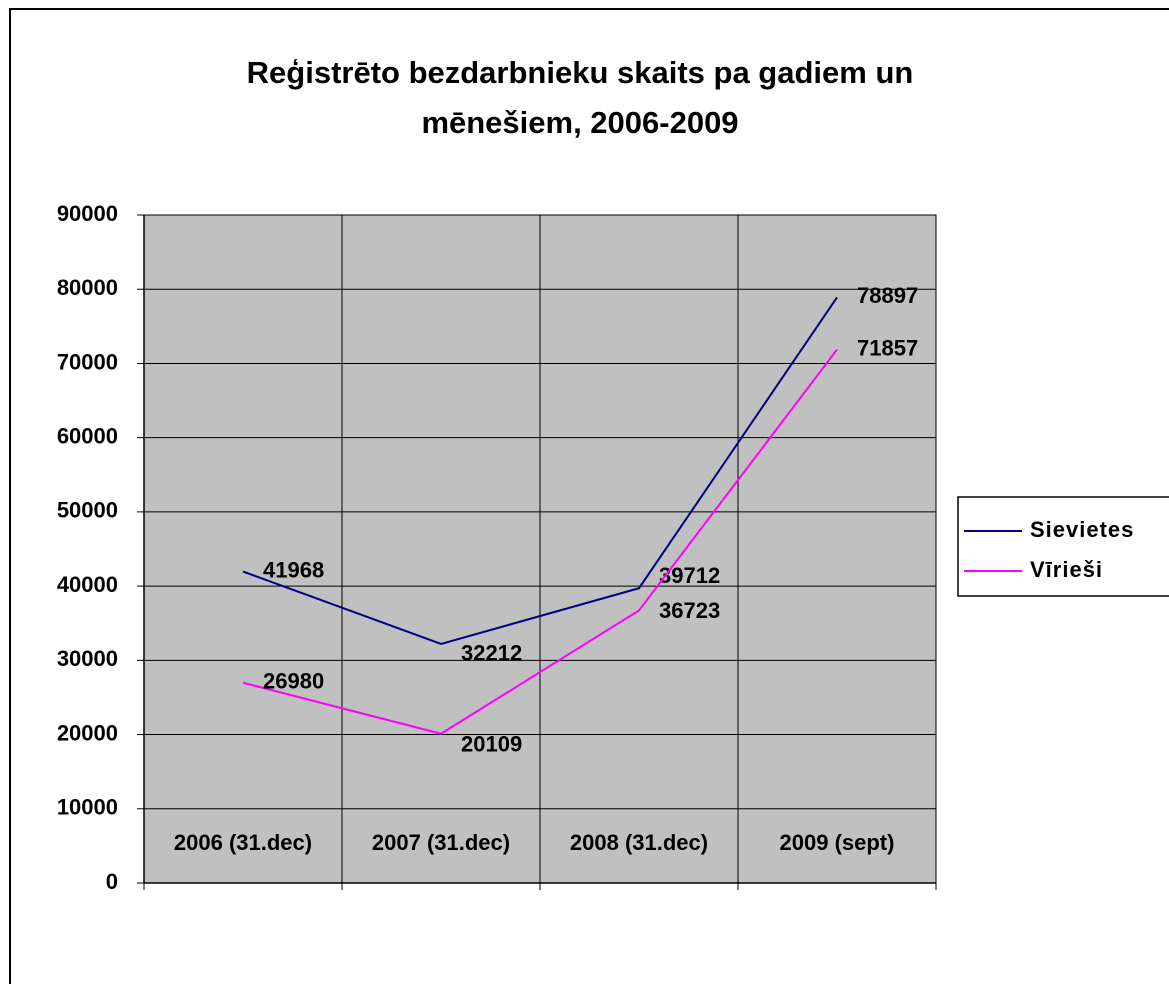 This screenshot has width=1169, height=984. I want to click on data-label: 26980, so click(293, 681).